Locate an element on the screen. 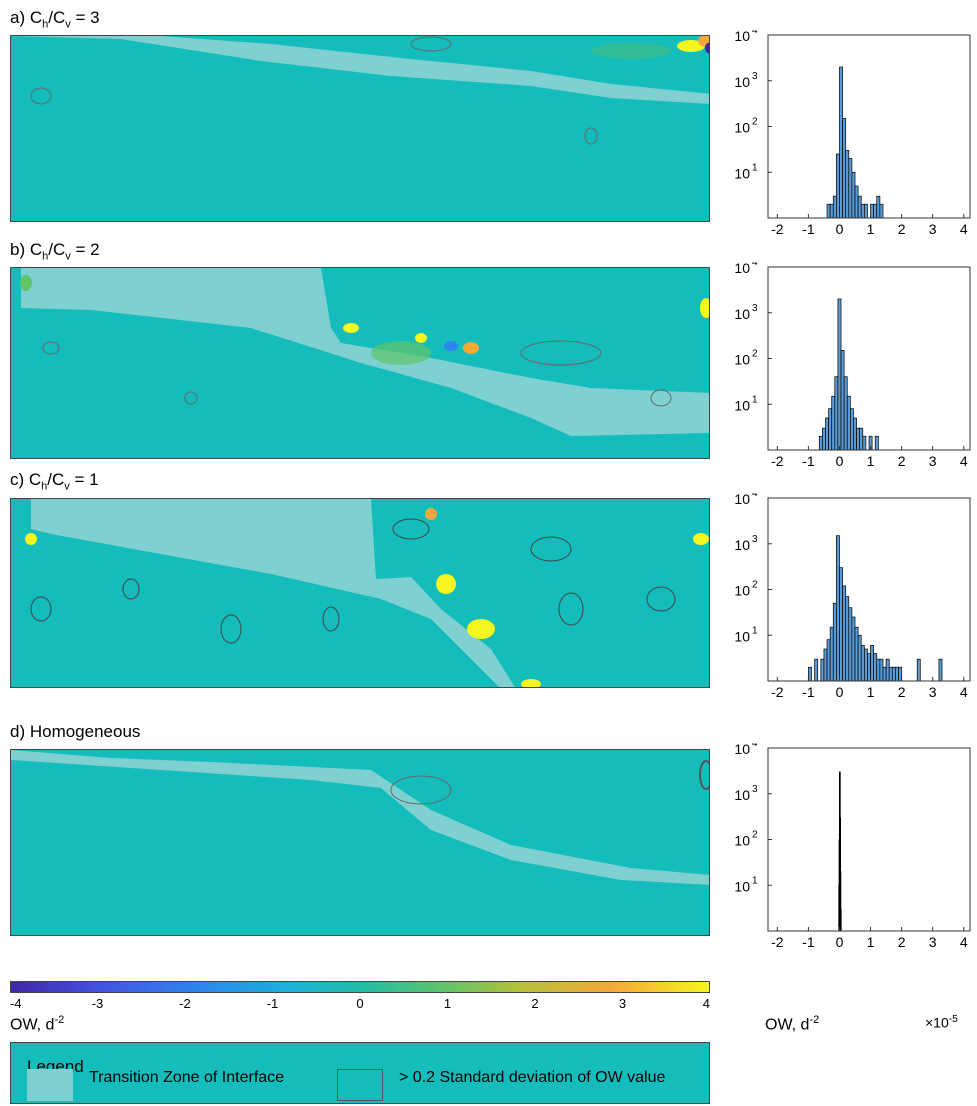 This screenshot has height=1106, width=977. map-panel-d is located at coordinates (360, 842).